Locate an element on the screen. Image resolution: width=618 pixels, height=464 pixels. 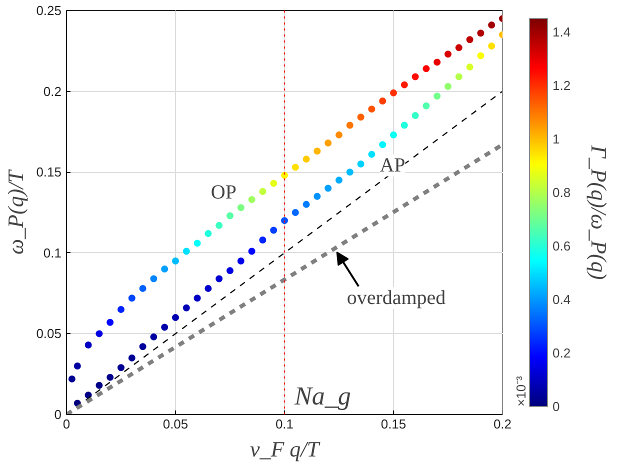
color-bar-label: 0.8 is located at coordinates (561, 192).